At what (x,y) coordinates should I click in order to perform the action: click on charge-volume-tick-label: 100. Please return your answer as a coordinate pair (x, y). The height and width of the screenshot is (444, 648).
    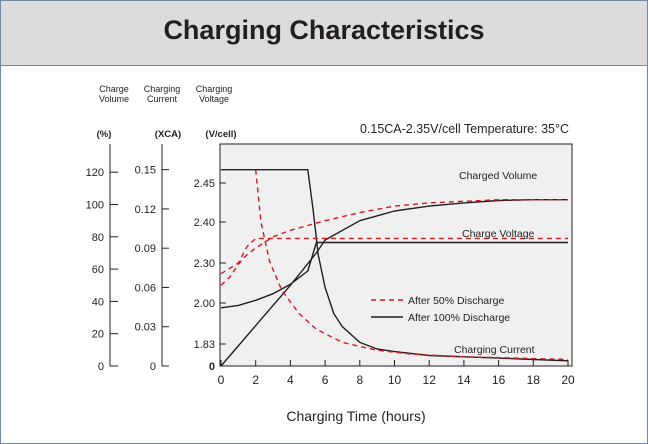
    Looking at the image, I should click on (95, 206).